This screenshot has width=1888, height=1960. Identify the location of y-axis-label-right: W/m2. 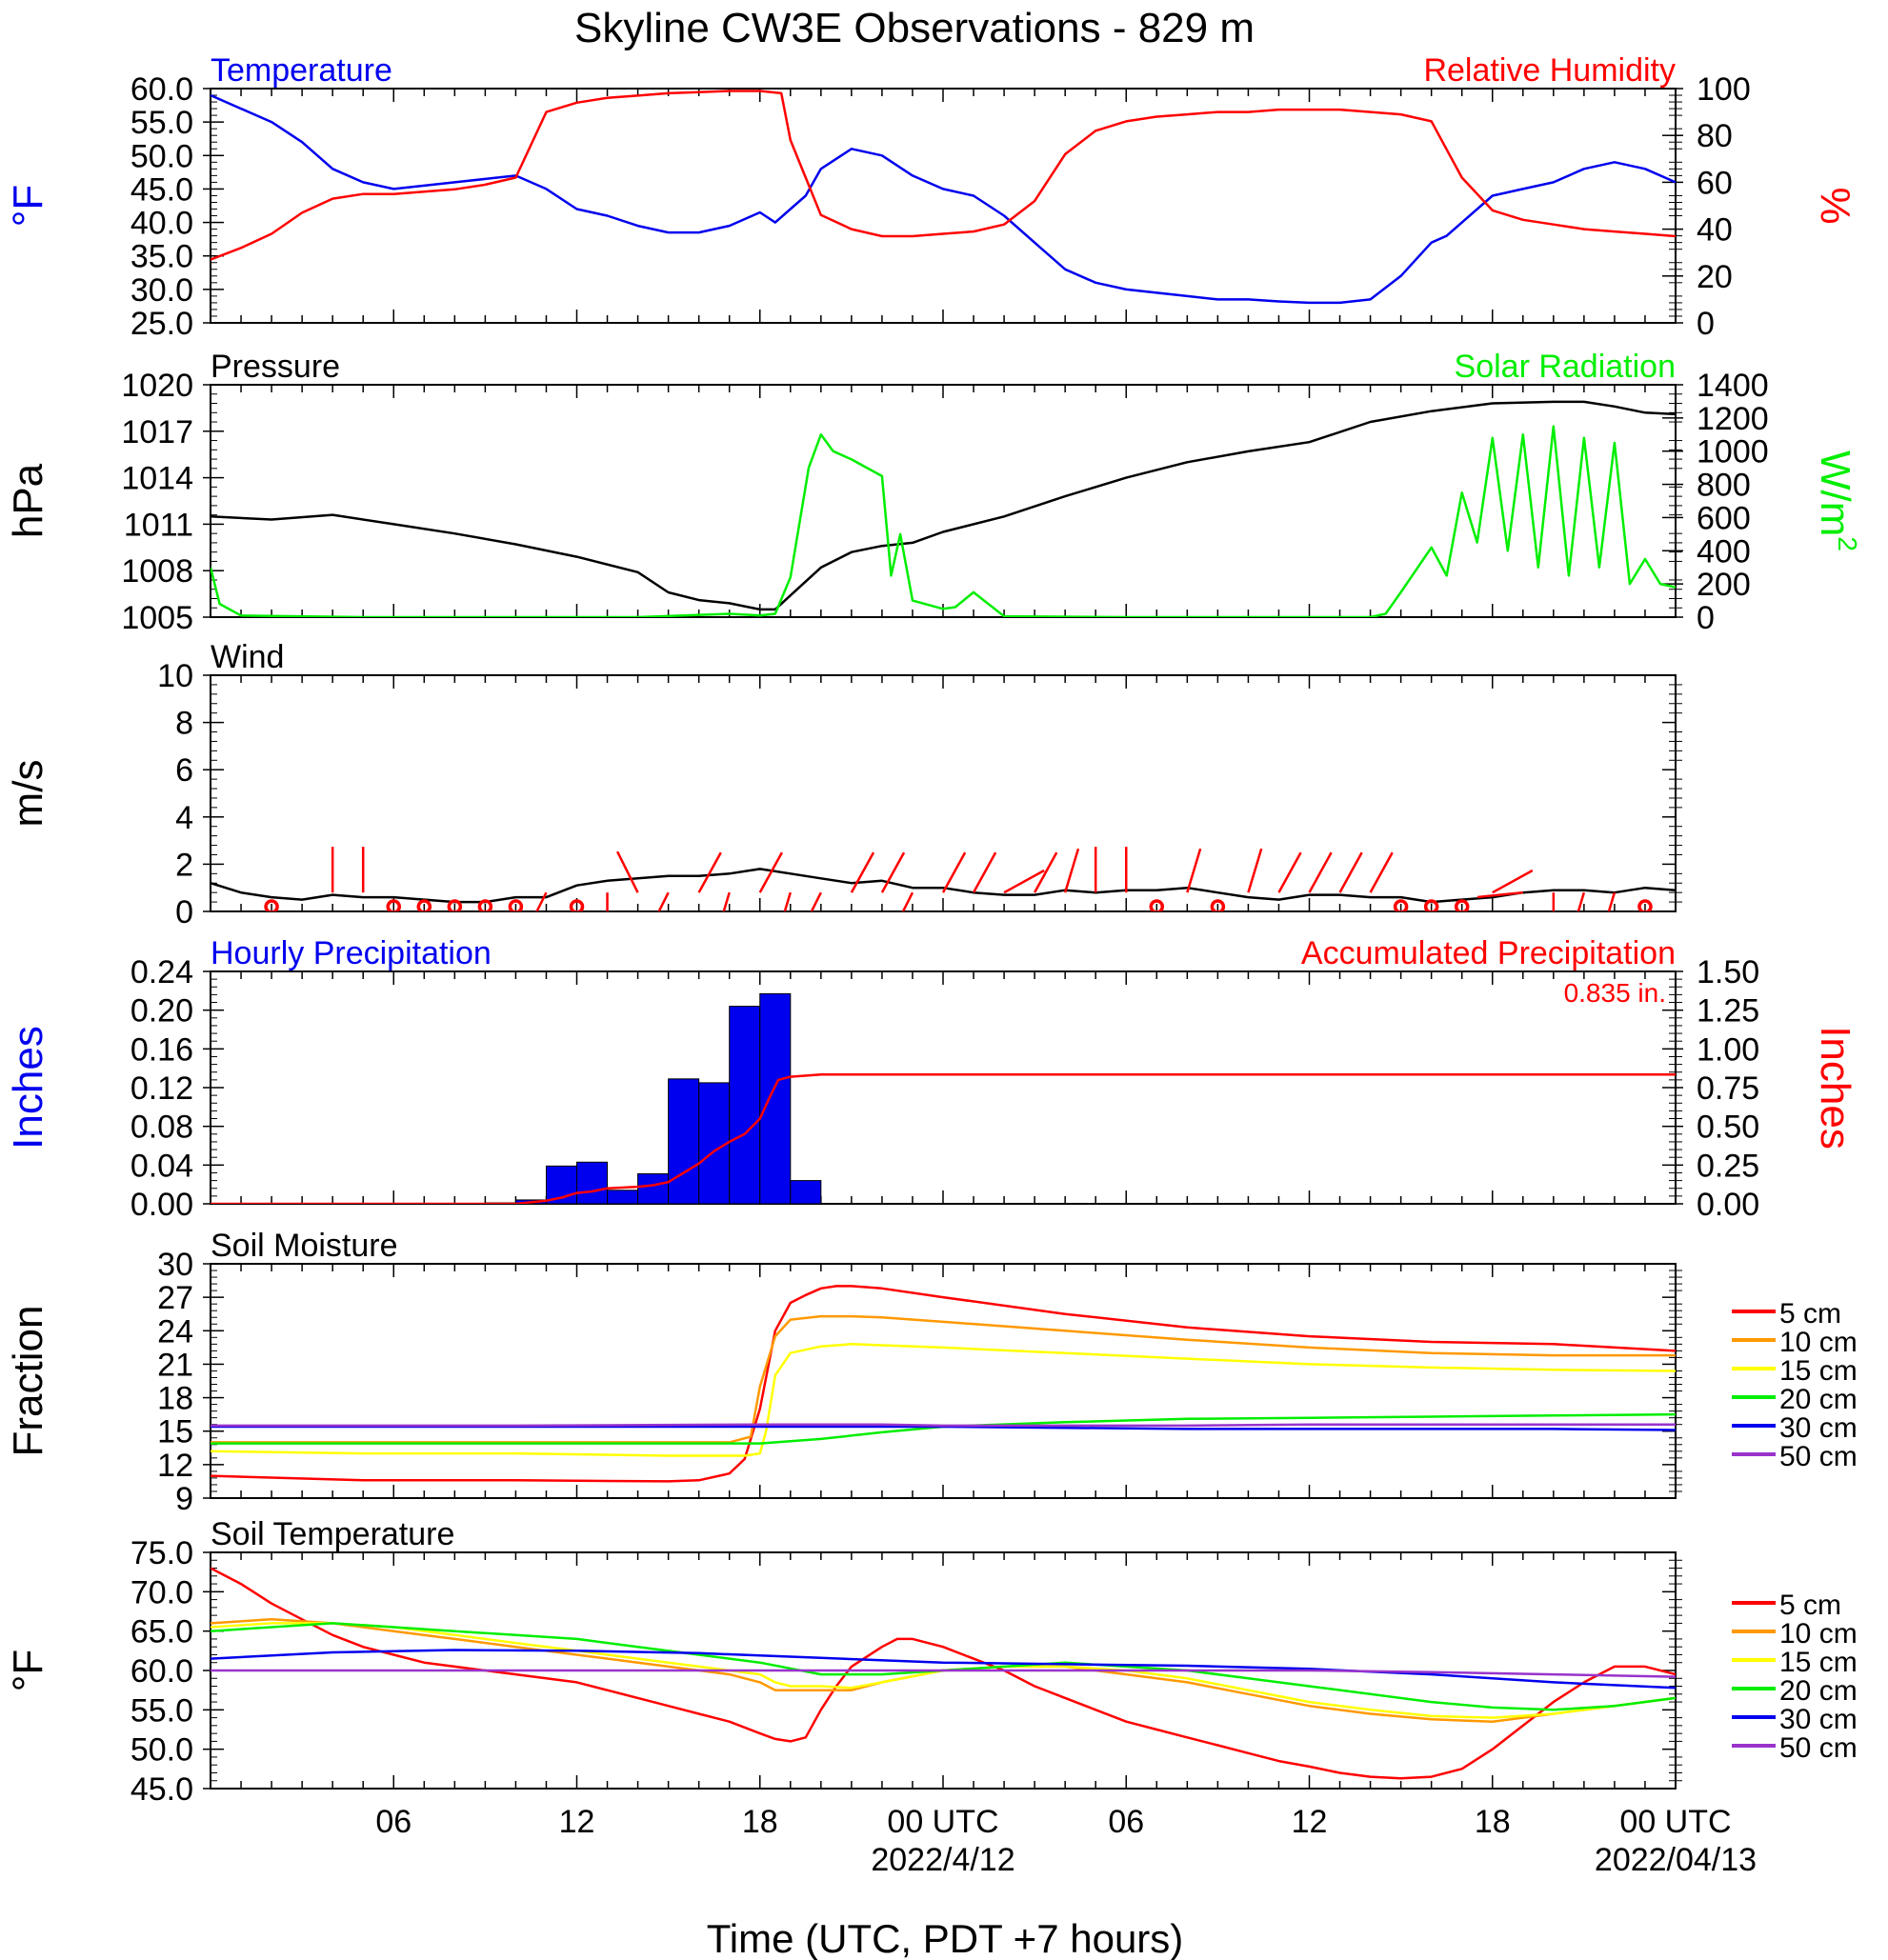
(1837, 500).